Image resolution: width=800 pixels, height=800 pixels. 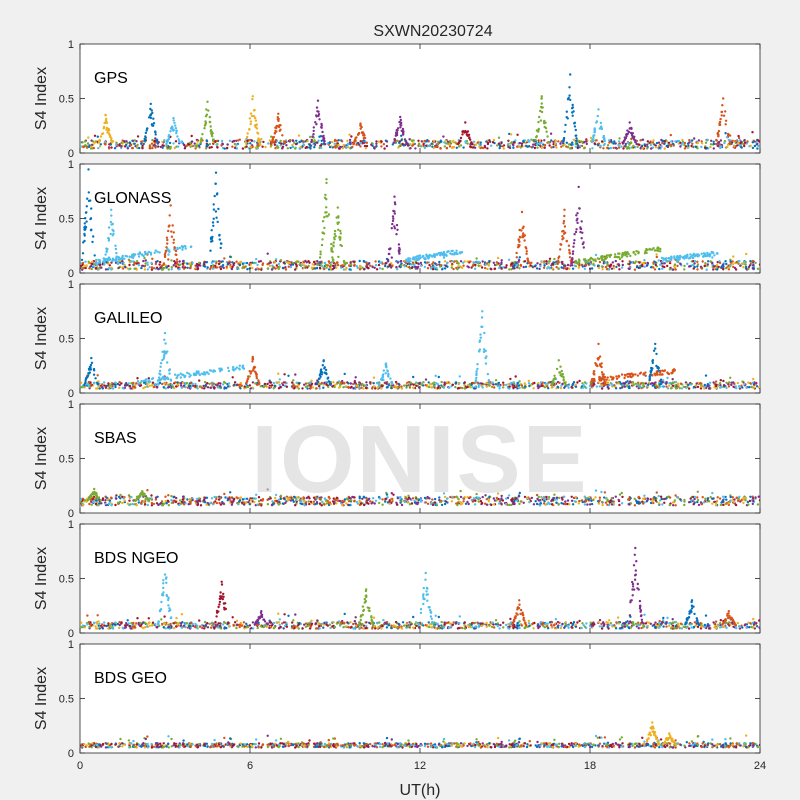 I want to click on axes-box, so click(x=420, y=98).